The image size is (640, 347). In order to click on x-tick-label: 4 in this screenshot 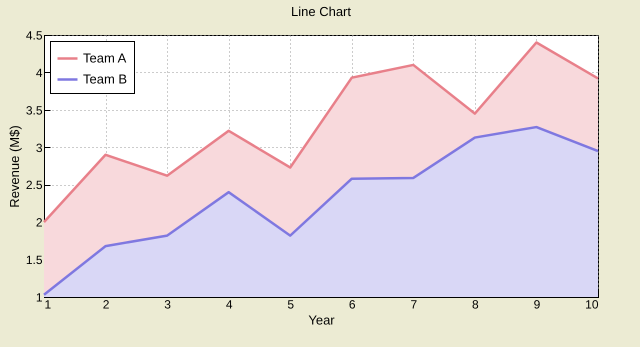, I will do `click(229, 305)`.